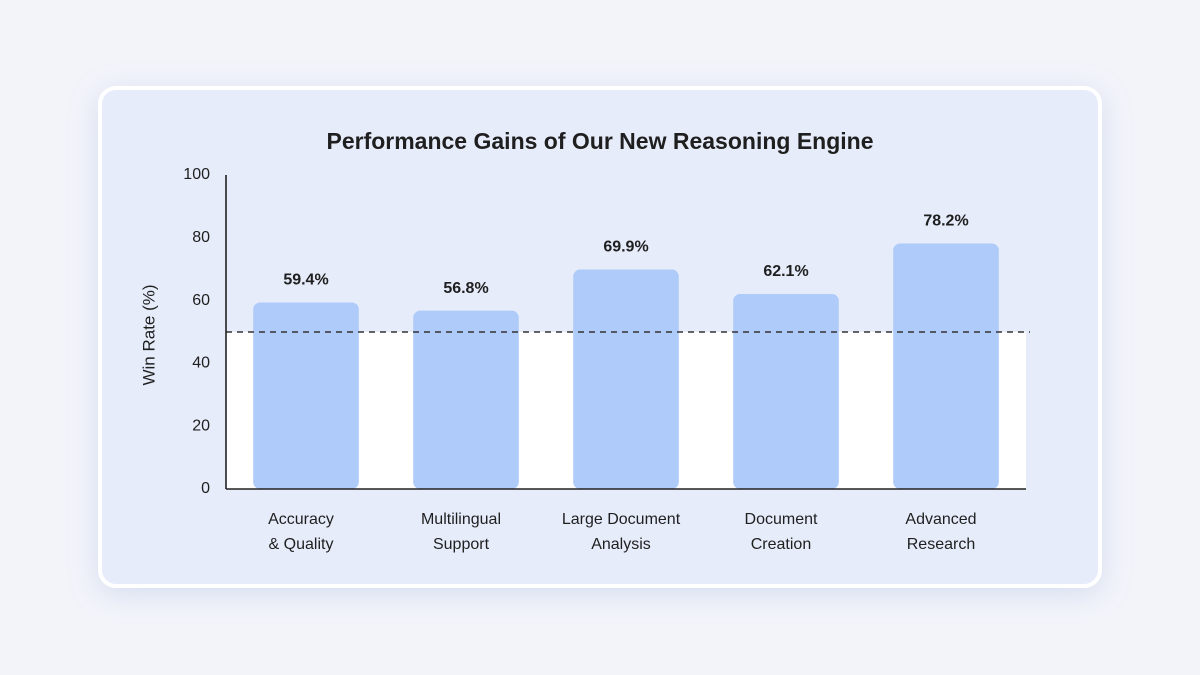 The image size is (1200, 675). Describe the element at coordinates (465, 288) in the screenshot. I see `value-label: 56.8%` at that location.